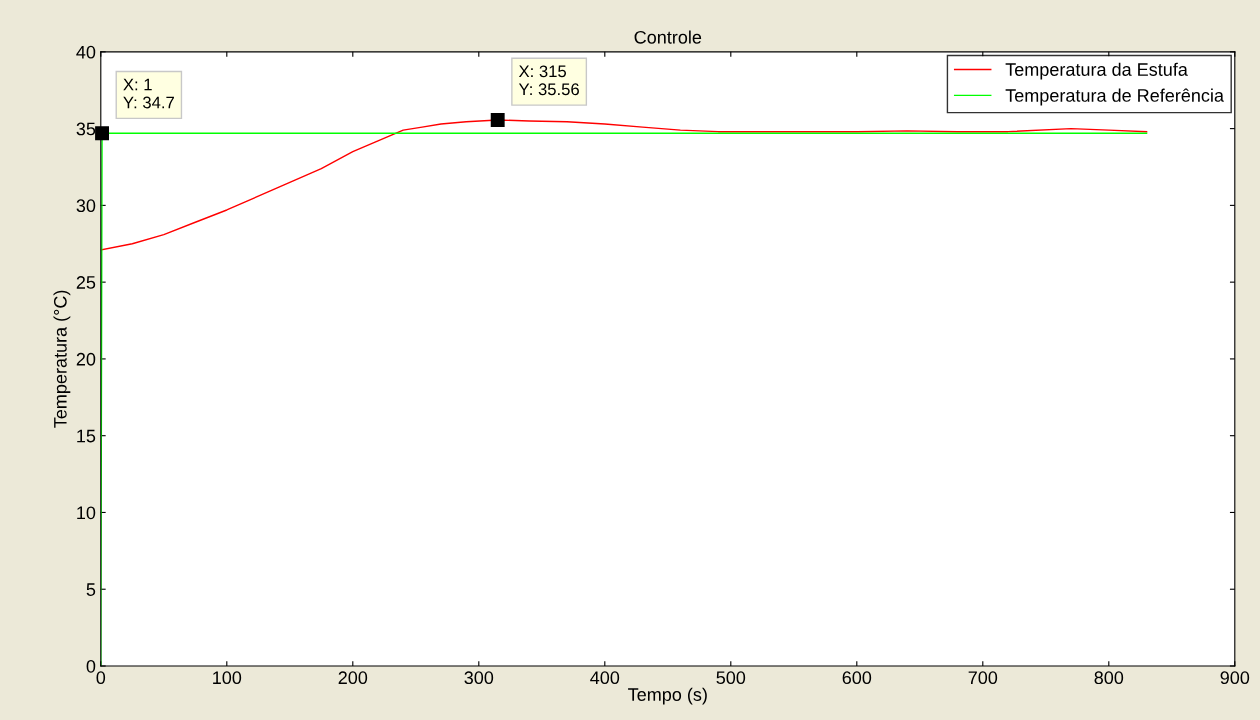  What do you see at coordinates (86, 129) in the screenshot?
I see `y-tick-label: 35` at bounding box center [86, 129].